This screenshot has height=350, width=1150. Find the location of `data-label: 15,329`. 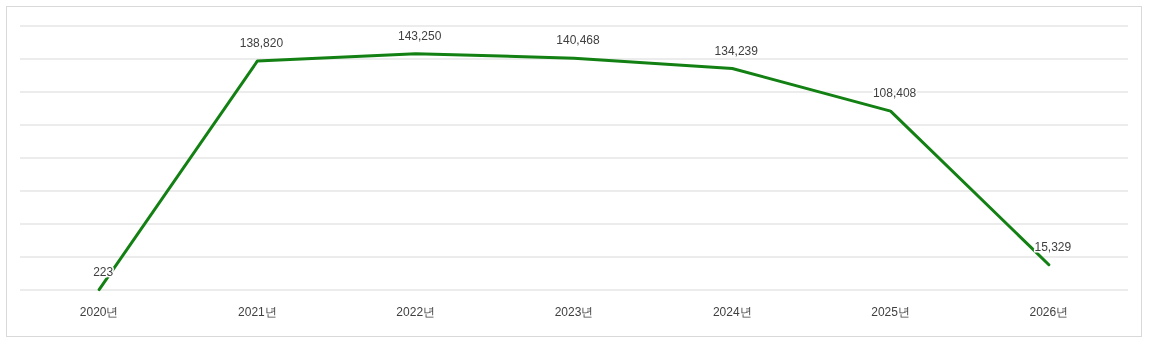

data-label: 15,329 is located at coordinates (1053, 246).